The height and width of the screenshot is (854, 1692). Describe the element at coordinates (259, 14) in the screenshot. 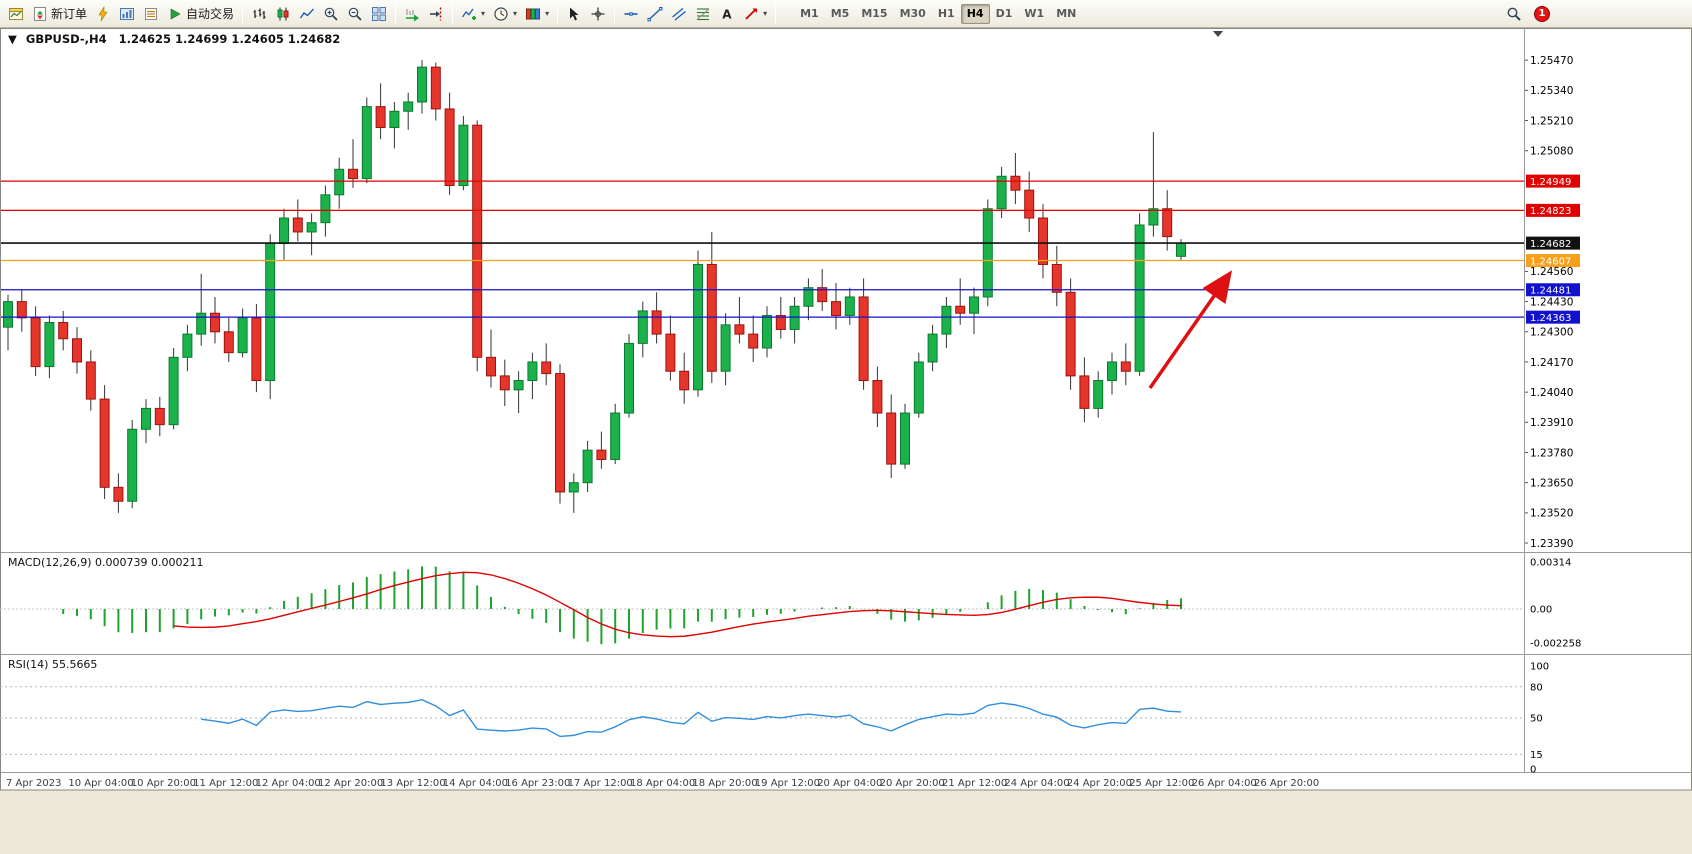

I see `bar-chart-button` at that location.